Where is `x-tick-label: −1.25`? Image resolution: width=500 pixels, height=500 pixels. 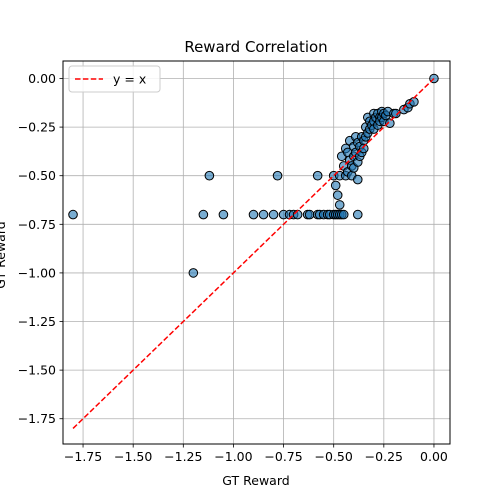 x-tick-label: −1.25 is located at coordinates (183, 456).